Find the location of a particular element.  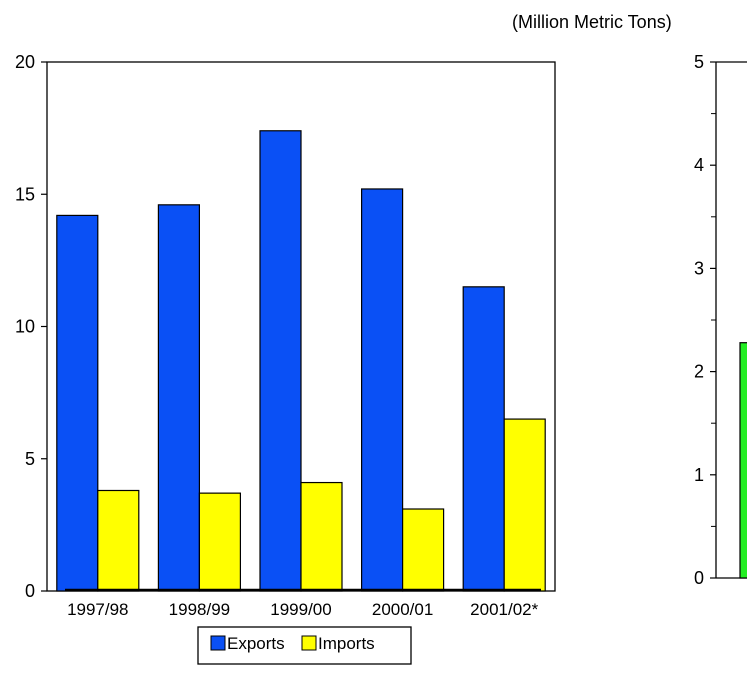

x-tick-label-0: 1997/98 is located at coordinates (97, 609).